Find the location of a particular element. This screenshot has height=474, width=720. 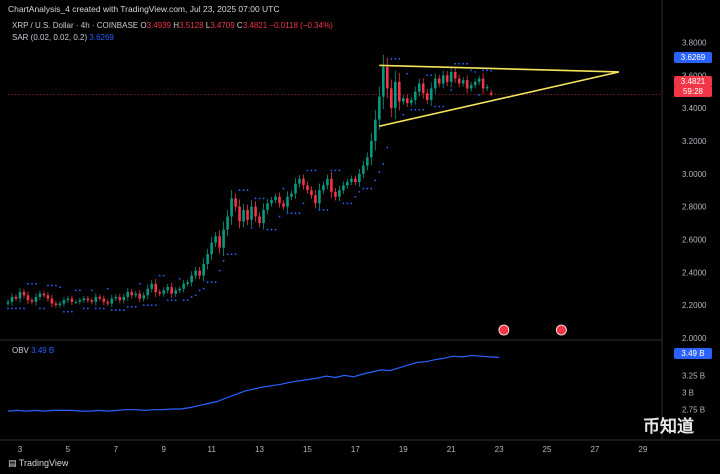

time-tick-label: 17 is located at coordinates (355, 449).